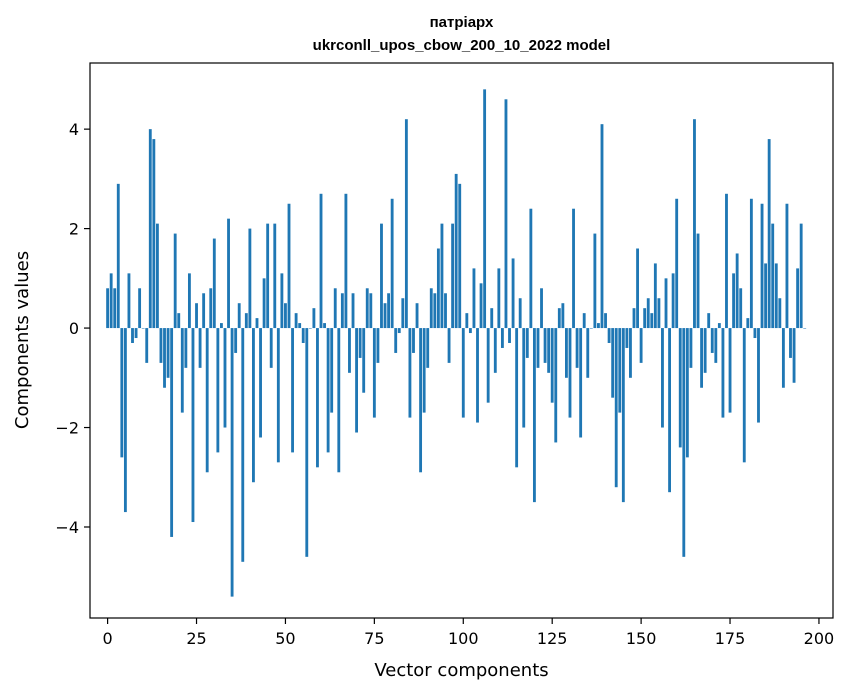 This screenshot has height=696, width=847. Describe the element at coordinates (462, 22) in the screenshot. I see `chart-title: патріарх` at that location.